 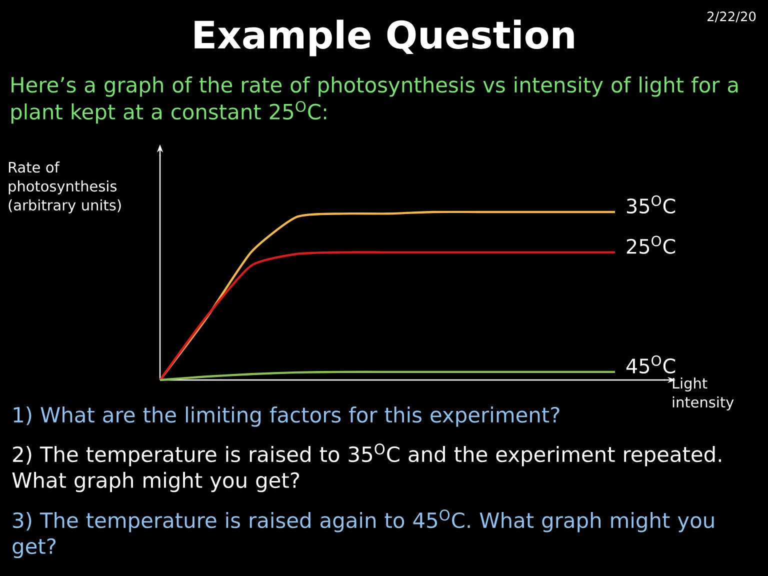 I want to click on y-axis-title: Rate of photosynthesis (arbitrary units), so click(x=64, y=188).